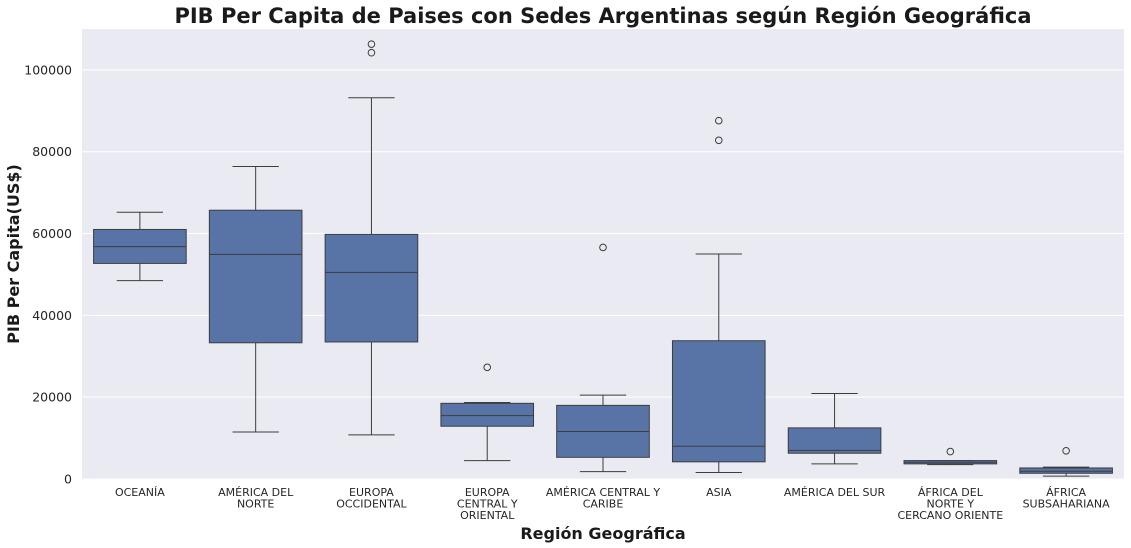  What do you see at coordinates (602, 533) in the screenshot?
I see `x-axis-label: Región Geográfica` at bounding box center [602, 533].